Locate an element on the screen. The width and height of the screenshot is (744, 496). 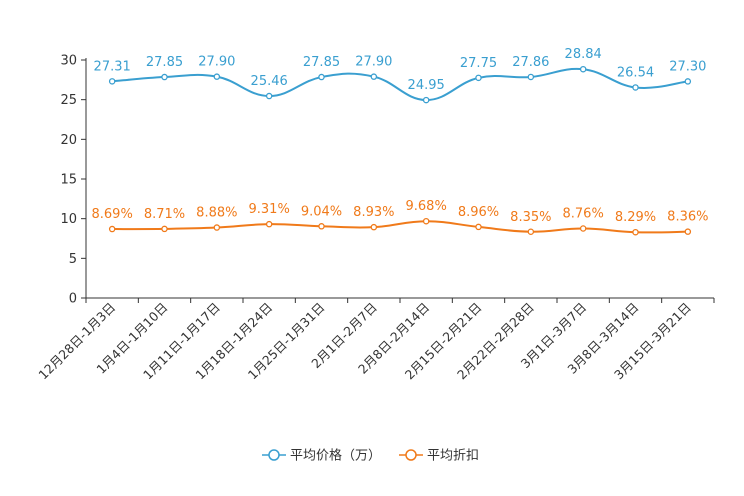
data-label: 27.31 is located at coordinates (112, 66).